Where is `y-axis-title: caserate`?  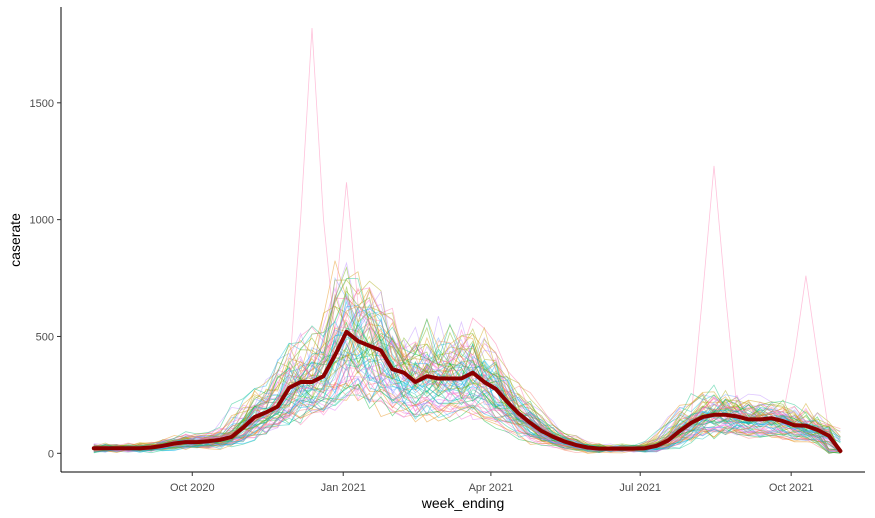
y-axis-title: caserate is located at coordinates (15, 240).